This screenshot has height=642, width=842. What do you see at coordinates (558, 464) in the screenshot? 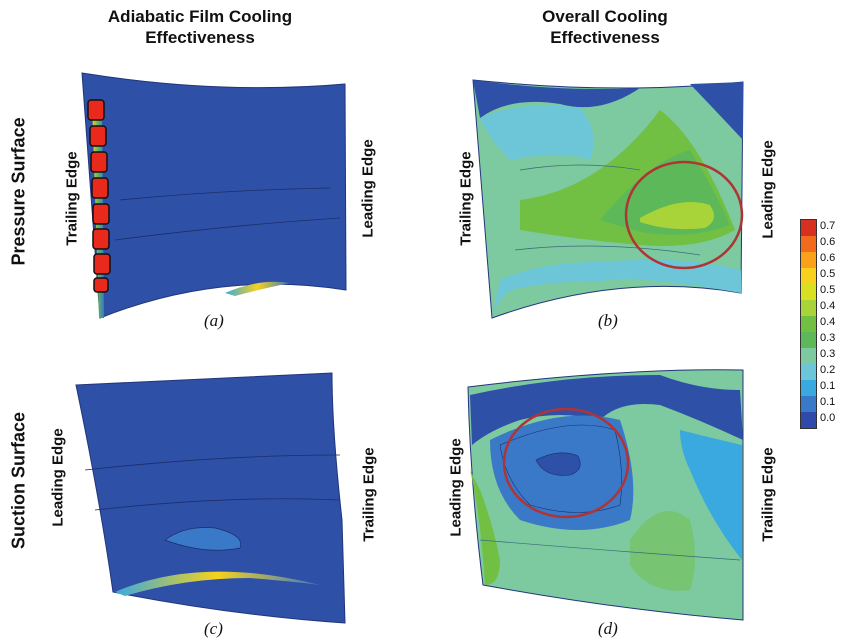
I see `panel-d-core` at bounding box center [558, 464].